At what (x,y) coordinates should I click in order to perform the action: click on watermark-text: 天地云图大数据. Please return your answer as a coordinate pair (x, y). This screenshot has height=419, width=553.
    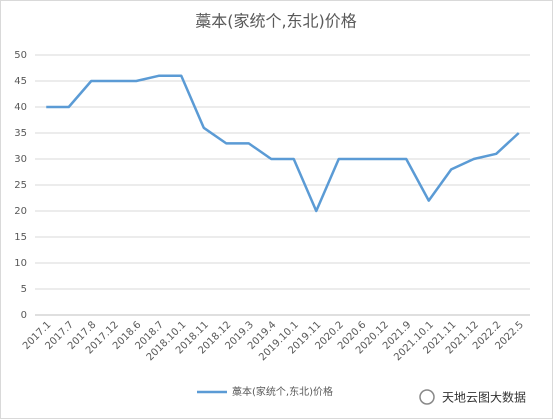
    Looking at the image, I should click on (484, 397).